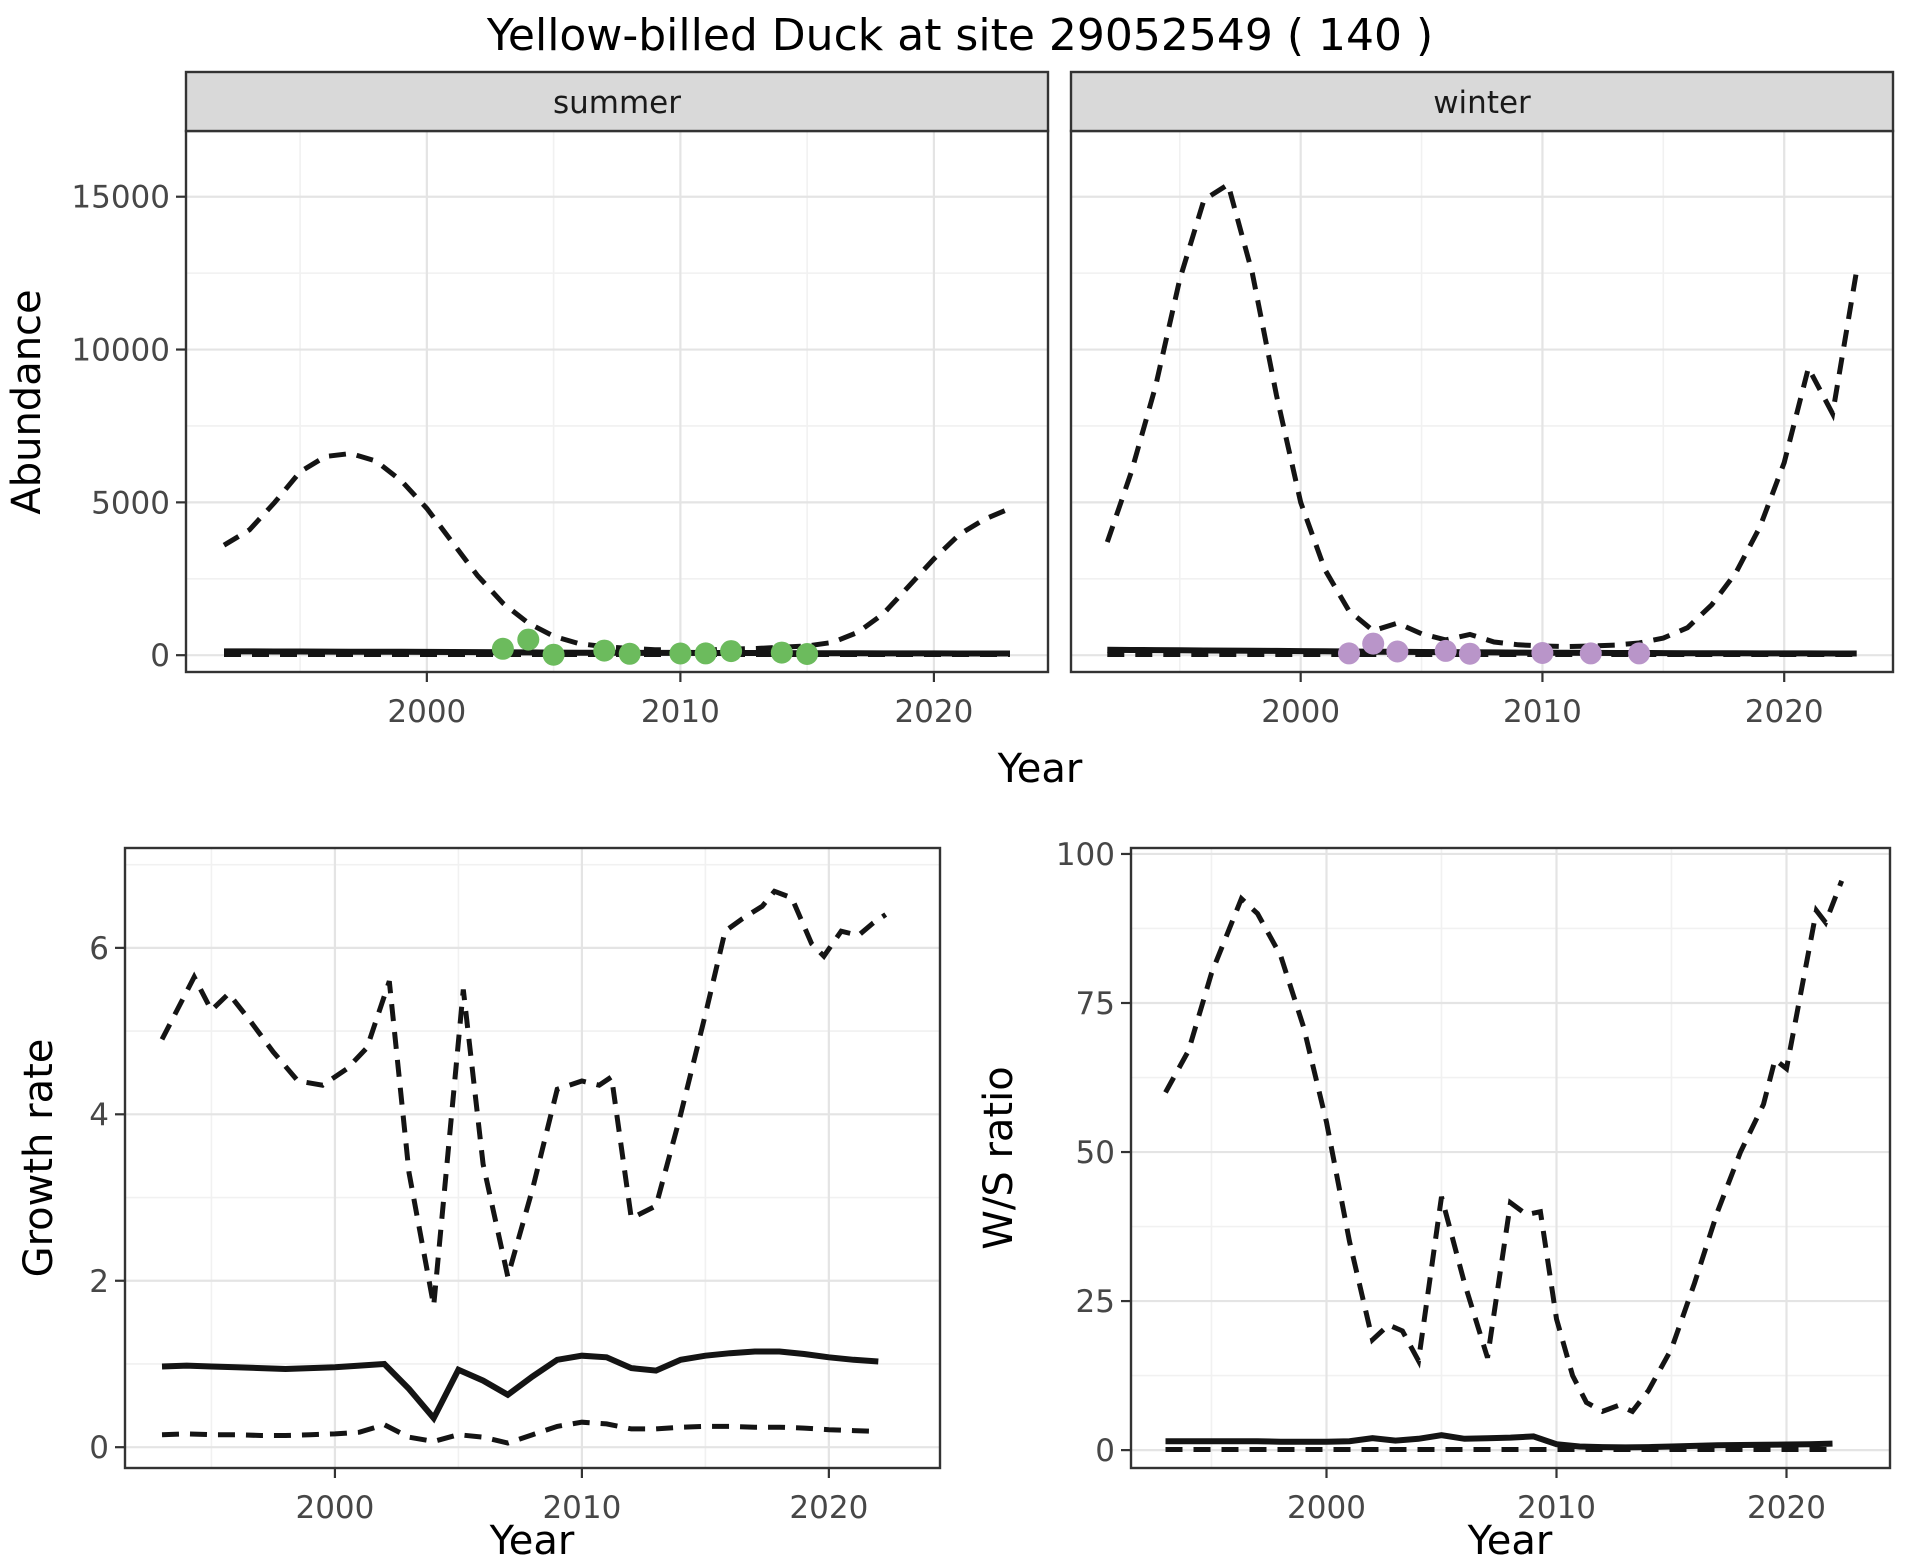  What do you see at coordinates (1095, 1302) in the screenshot?
I see `y-tick-label: 25` at bounding box center [1095, 1302].